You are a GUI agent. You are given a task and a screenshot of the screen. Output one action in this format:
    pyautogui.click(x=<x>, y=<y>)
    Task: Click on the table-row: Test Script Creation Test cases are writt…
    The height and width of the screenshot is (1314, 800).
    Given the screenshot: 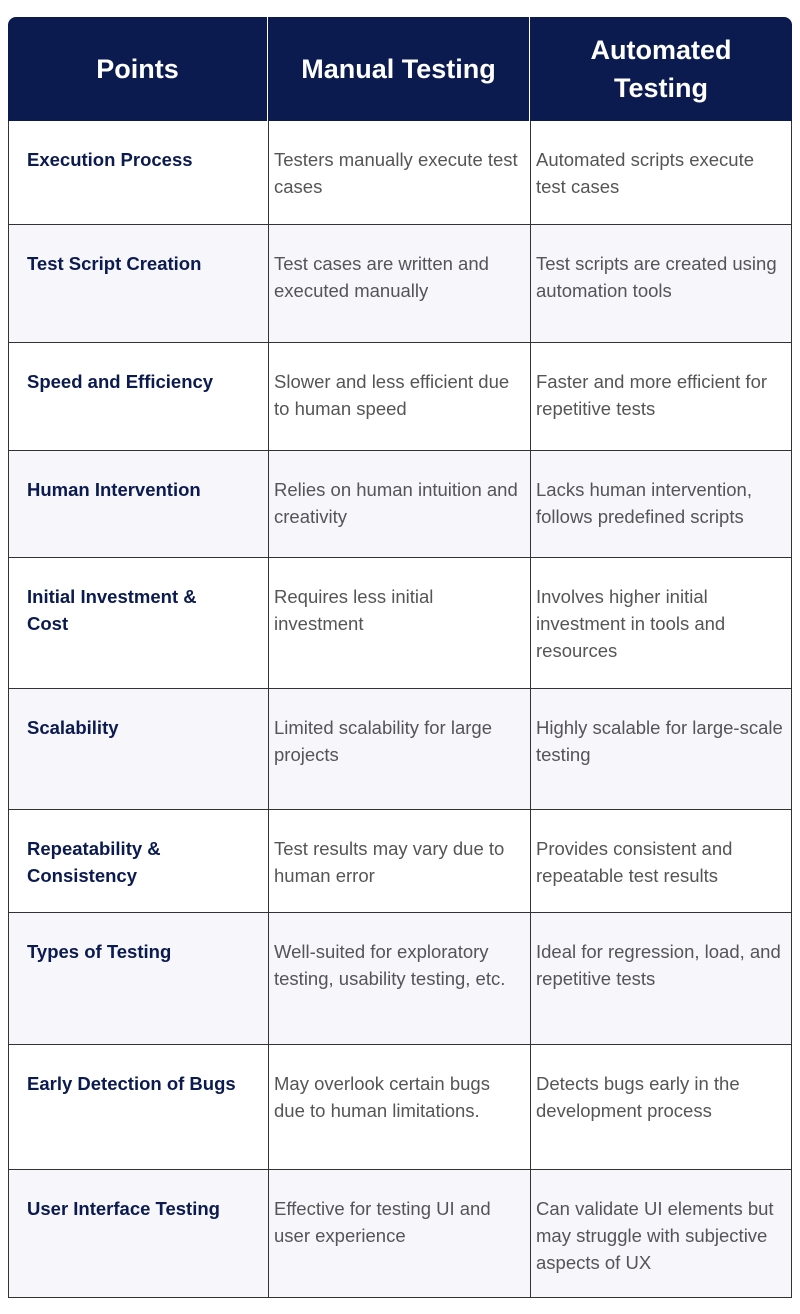 What is the action you would take?
    pyautogui.click(x=400, y=284)
    